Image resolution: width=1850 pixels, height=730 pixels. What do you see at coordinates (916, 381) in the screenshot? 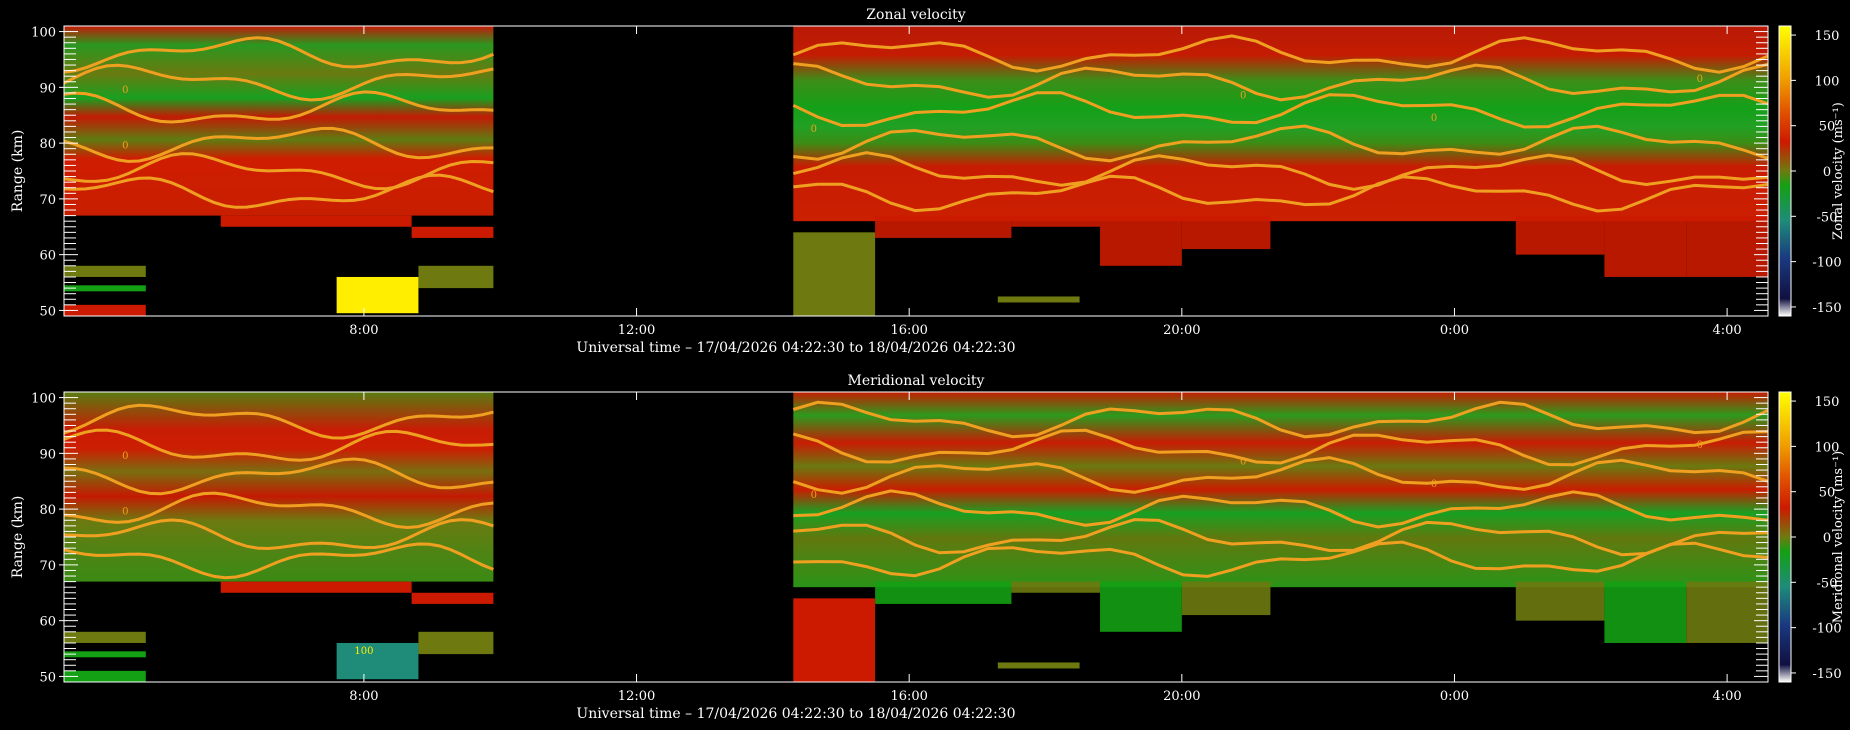
I see `chart-title: Meridional velocity` at bounding box center [916, 381].